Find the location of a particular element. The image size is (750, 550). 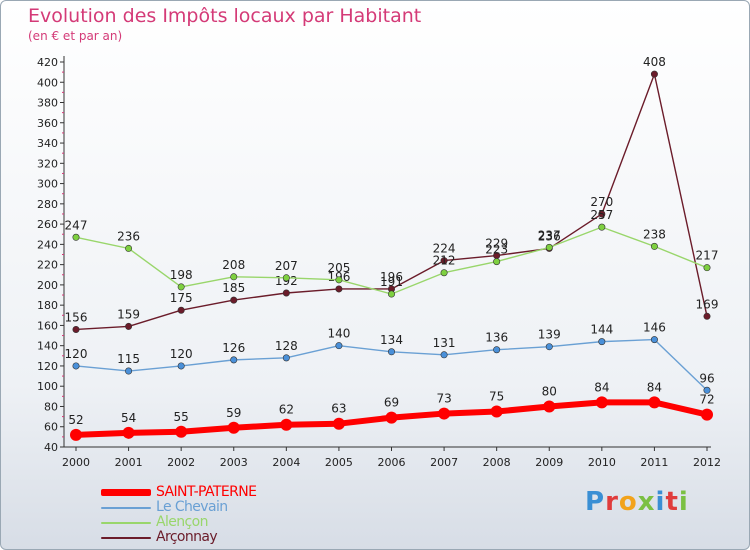

y-tick-label: 220 is located at coordinates (47, 265).